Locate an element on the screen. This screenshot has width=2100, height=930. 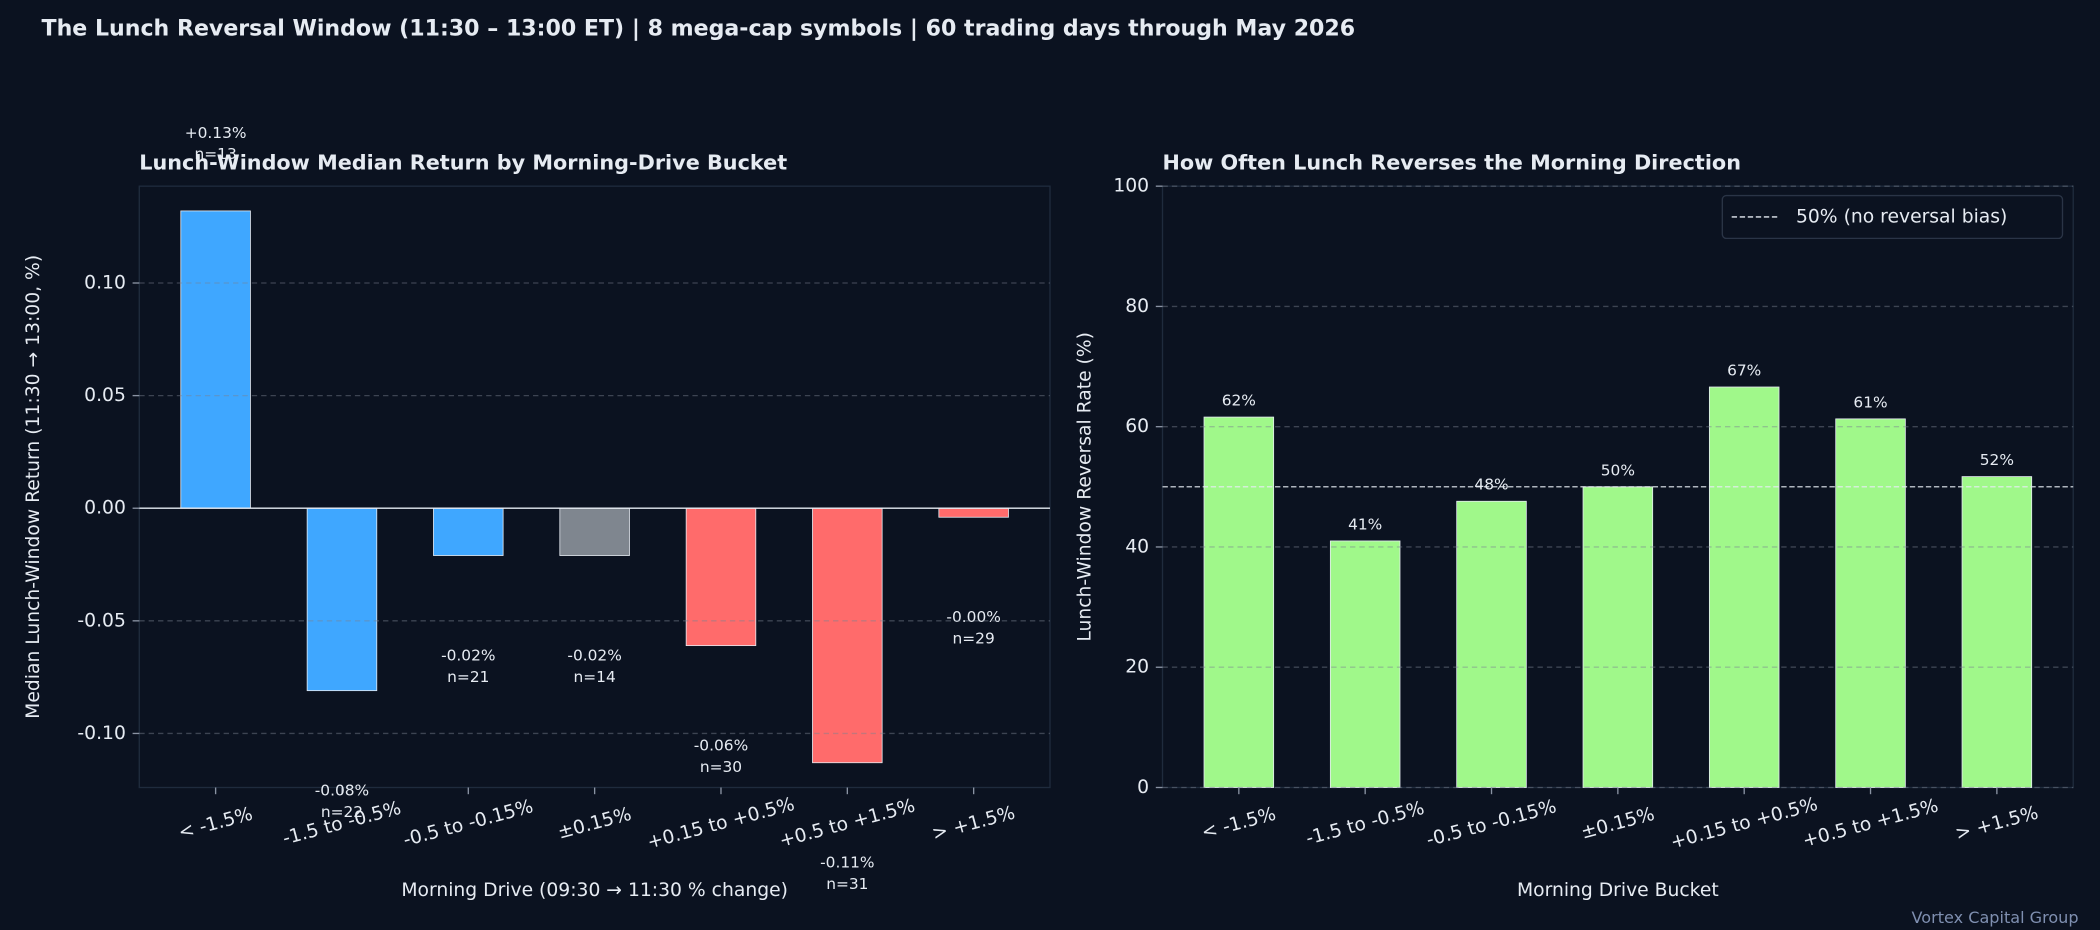
footer: Vortex Capital Group is located at coordinates (1995, 917).